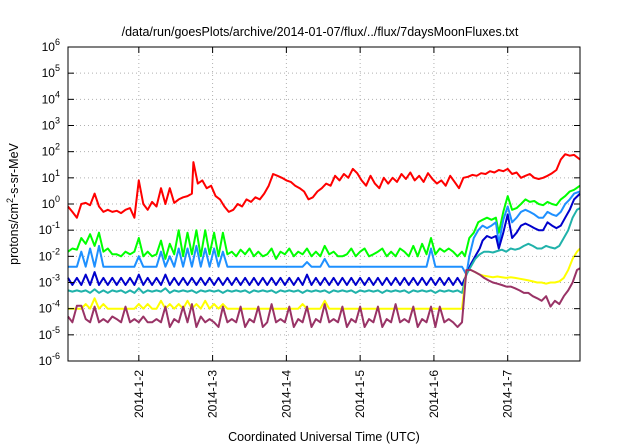 The height and width of the screenshot is (448, 640). What do you see at coordinates (57, 199) in the screenshot?
I see `y-tick-exponent: 0` at bounding box center [57, 199].